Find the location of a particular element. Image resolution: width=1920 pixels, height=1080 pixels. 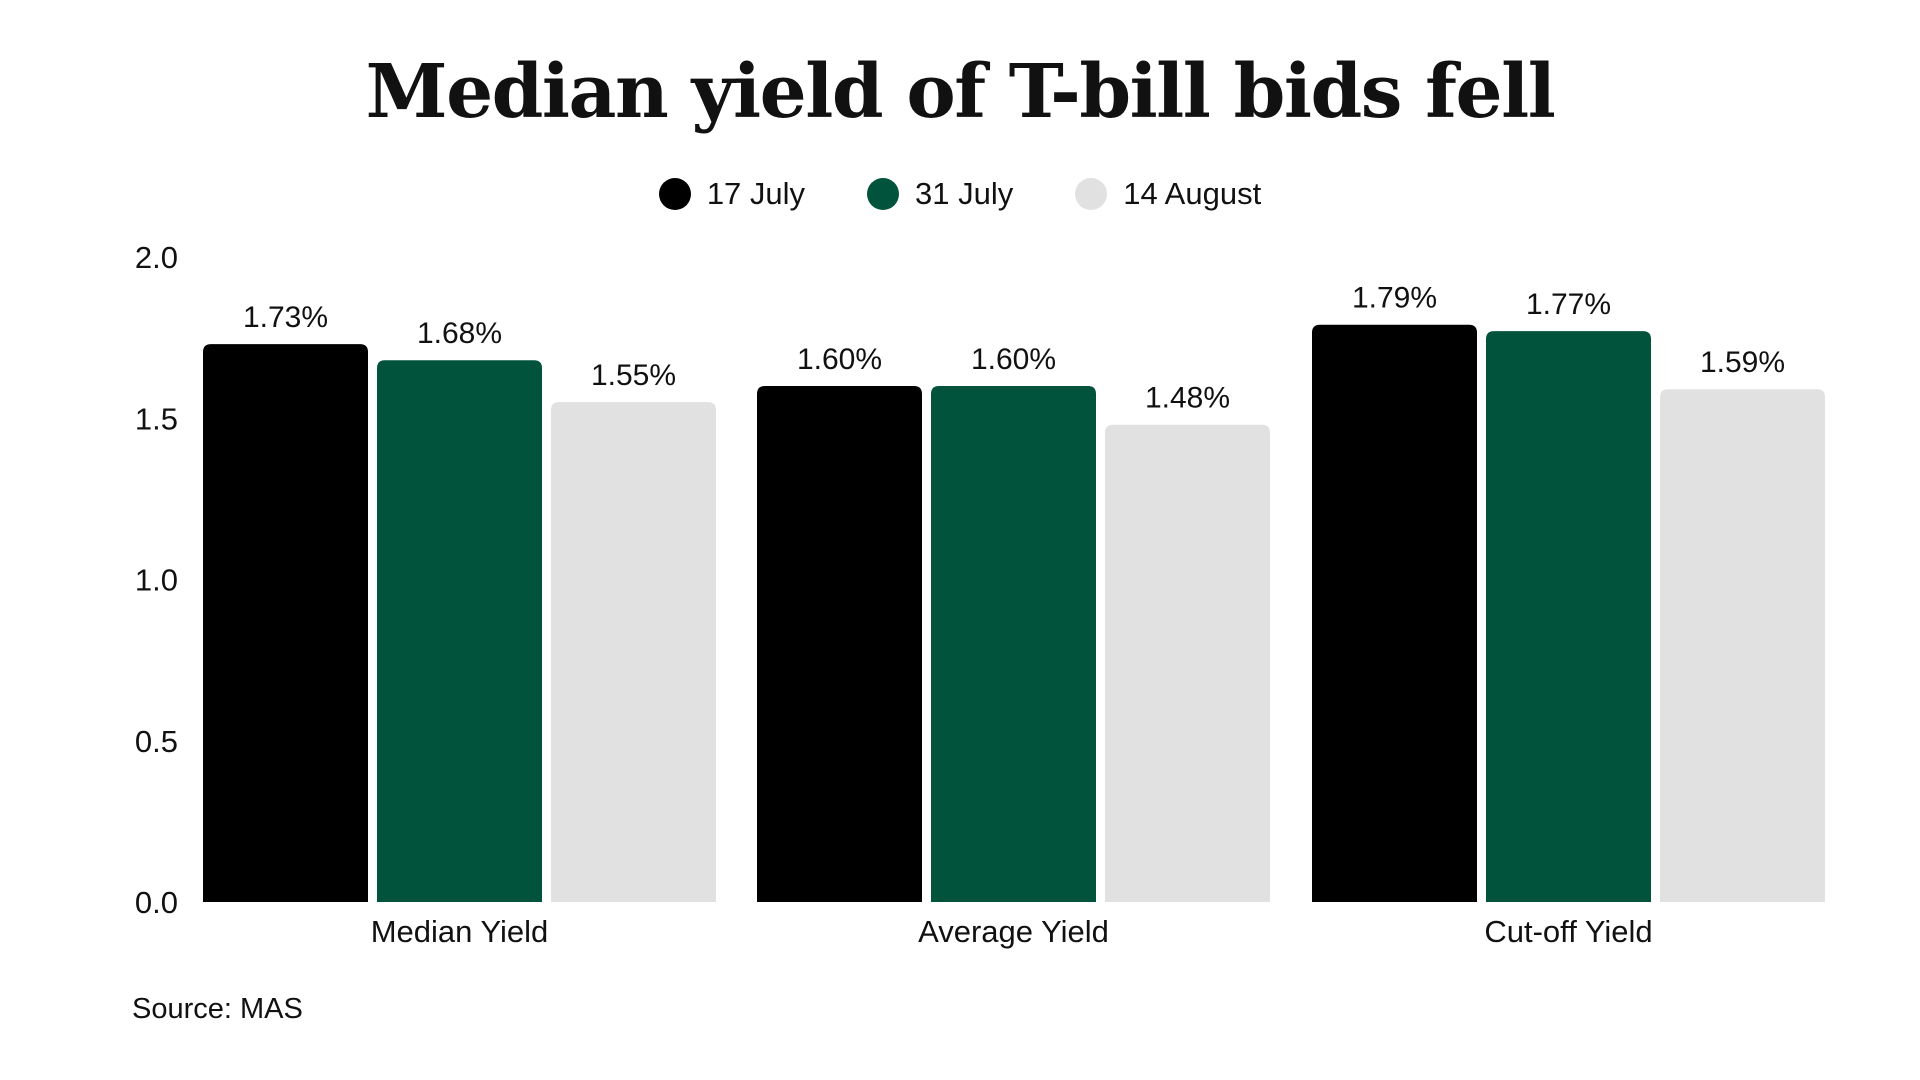

legend-item-31-july: 31 July is located at coordinates (940, 194).